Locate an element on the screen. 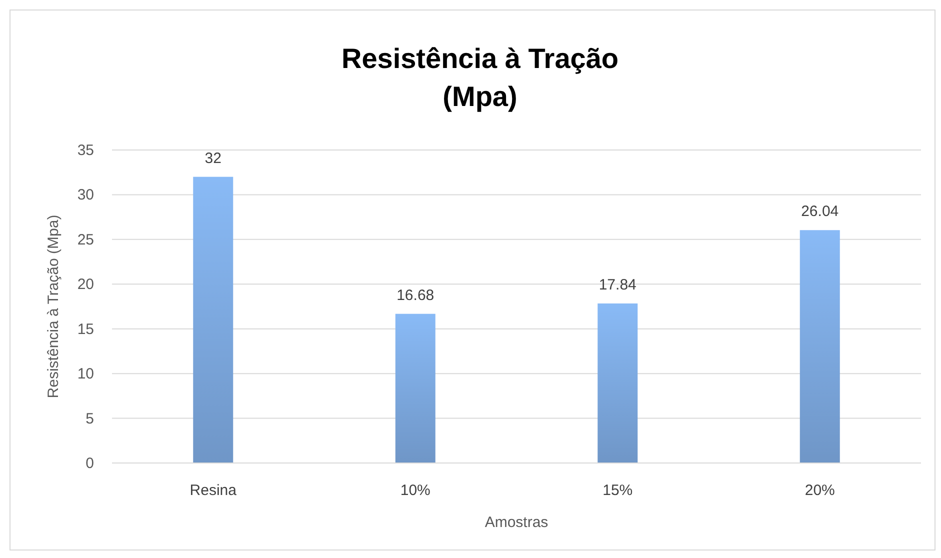 Image resolution: width=941 pixels, height=558 pixels. data-label: 32 is located at coordinates (213, 158).